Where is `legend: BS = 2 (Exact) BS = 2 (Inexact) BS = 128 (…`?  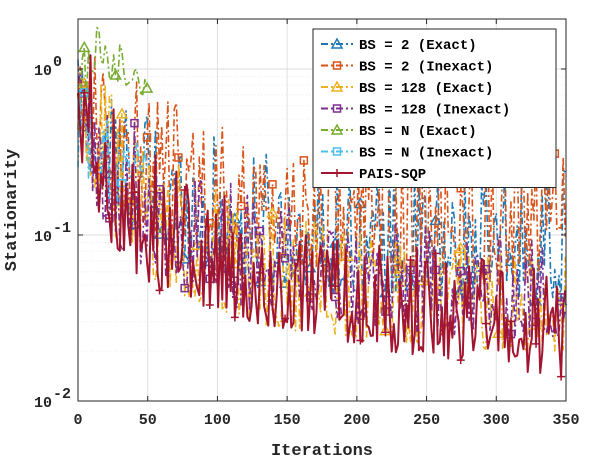
legend: BS = 2 (Exact) BS = 2 (Inexact) BS = 128 (… is located at coordinates (434, 108).